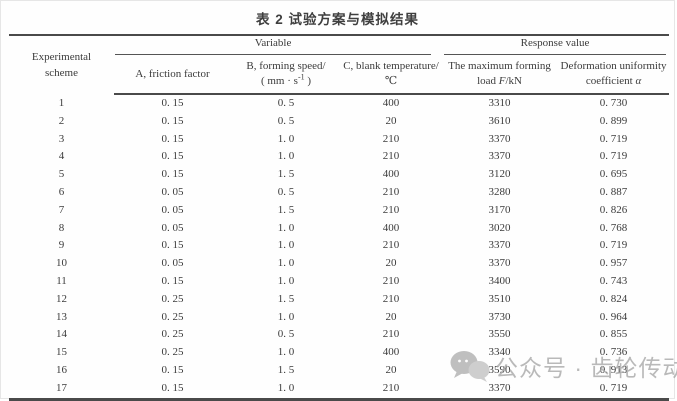 The image size is (677, 401). I want to click on forming-speed-units: ( mm · s-1 ), so click(286, 79).